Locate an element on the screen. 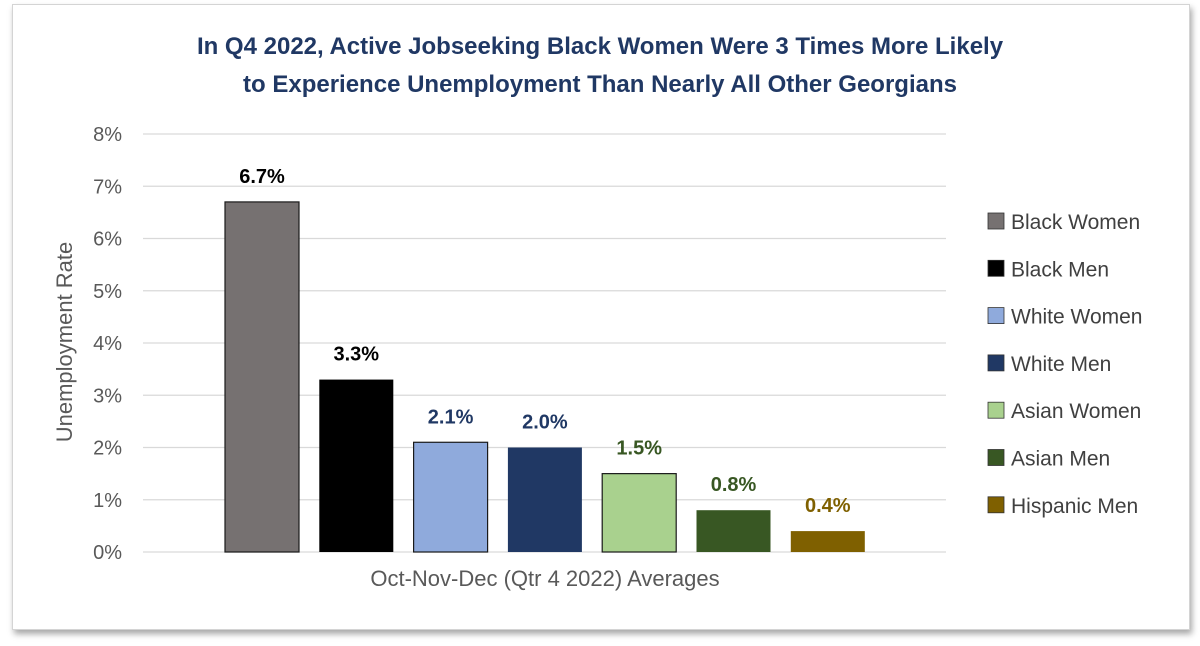  bar-black-men is located at coordinates (356, 465).